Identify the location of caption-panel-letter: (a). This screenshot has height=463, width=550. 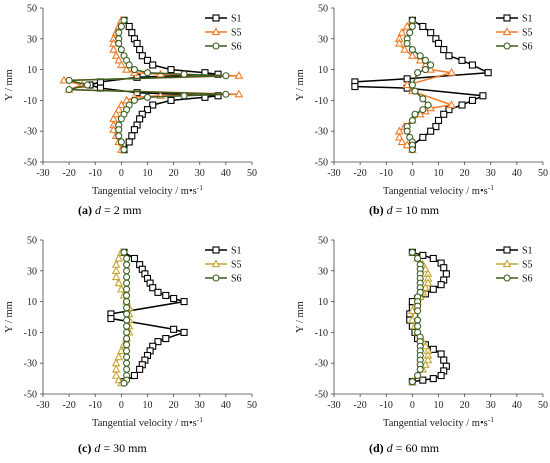
(86, 210).